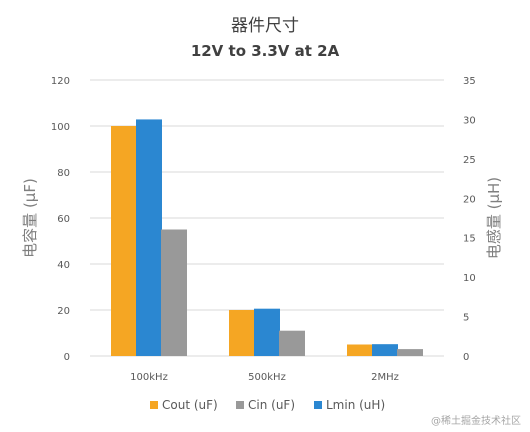  I want to click on left-tick-label: 120, so click(60, 81).